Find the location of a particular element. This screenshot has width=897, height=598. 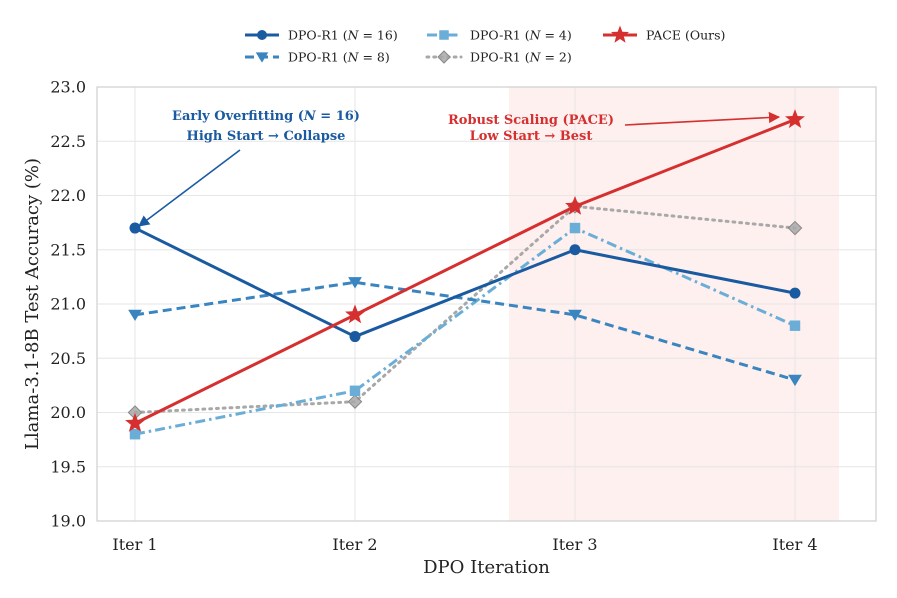

legend-text-part: = 16) is located at coordinates (378, 35).